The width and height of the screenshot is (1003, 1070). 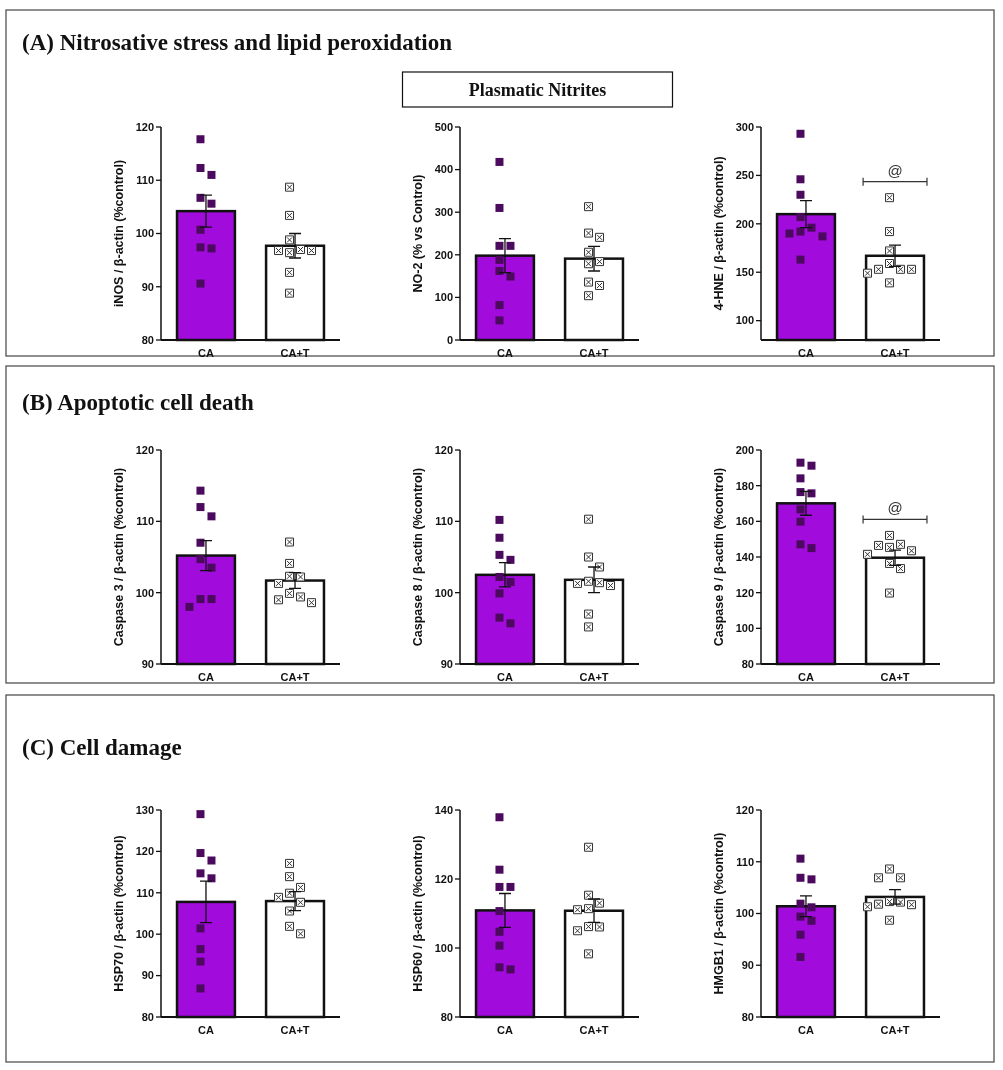 I want to click on y-axis-title: Caspase 3 / β-actin (%control), so click(x=119, y=557).